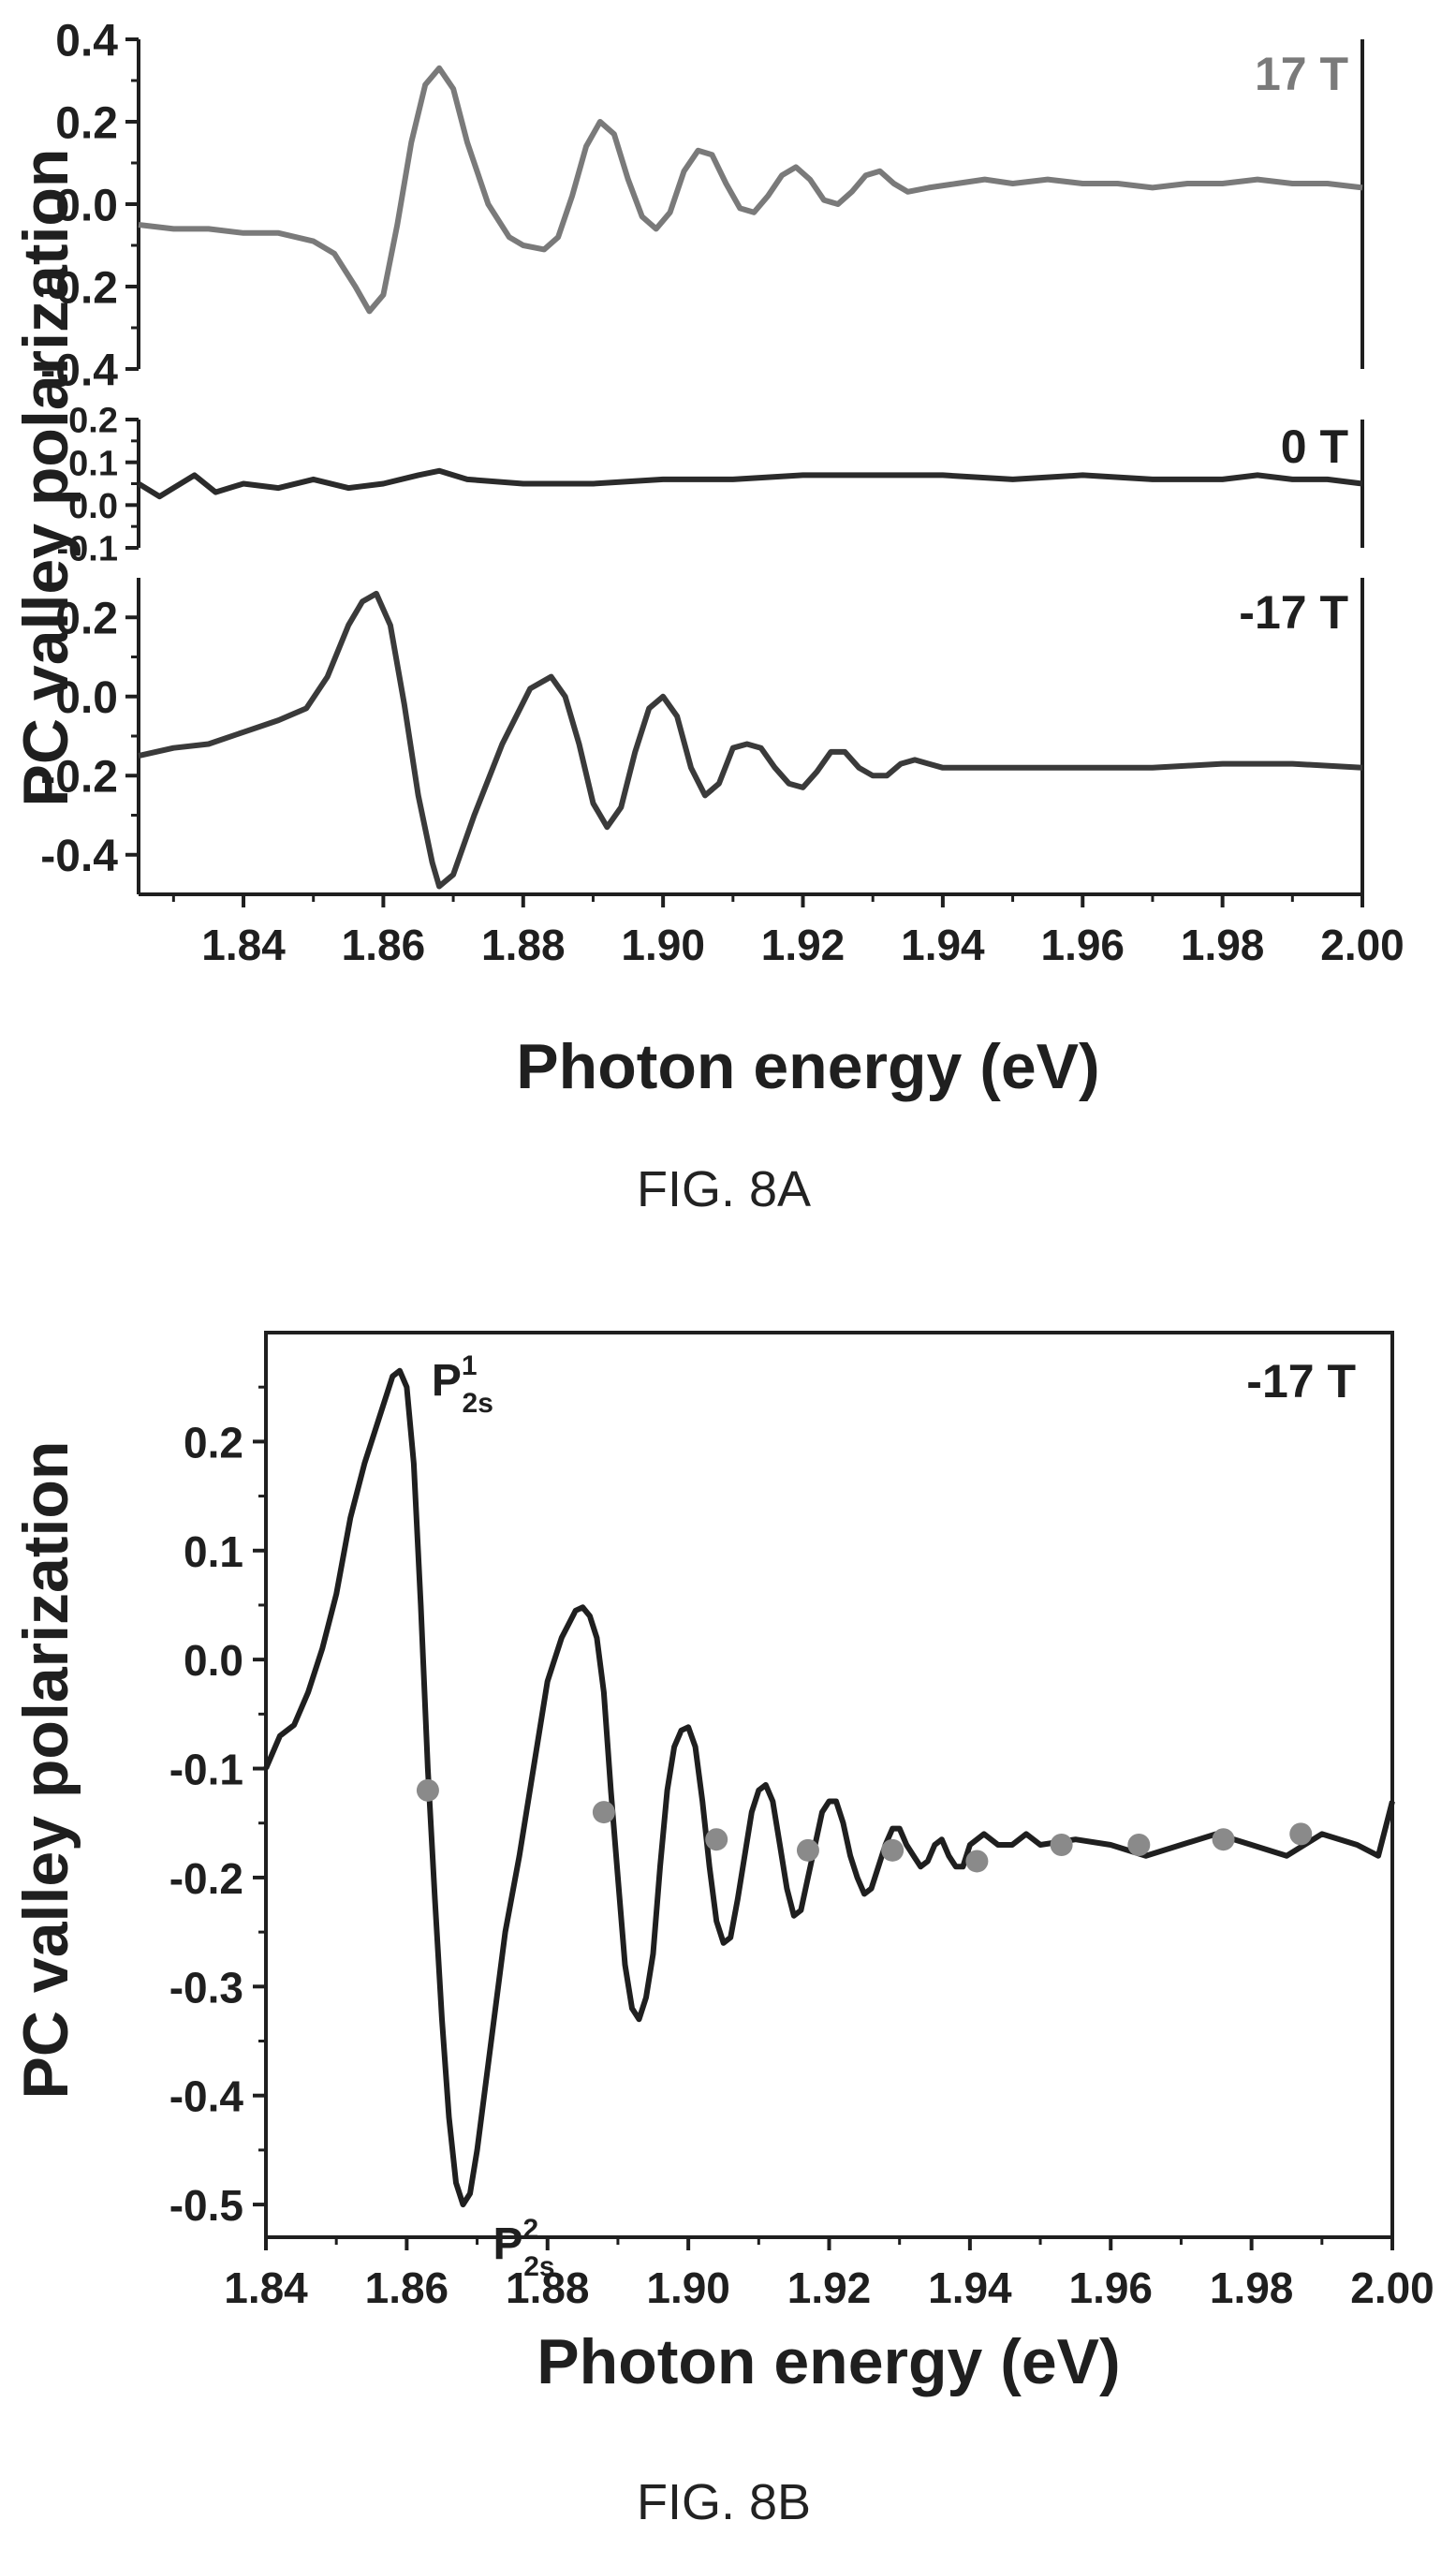 Image resolution: width=1456 pixels, height=2565 pixels. I want to click on y-axis-title-8b: PC valley polarization, so click(45, 1771).